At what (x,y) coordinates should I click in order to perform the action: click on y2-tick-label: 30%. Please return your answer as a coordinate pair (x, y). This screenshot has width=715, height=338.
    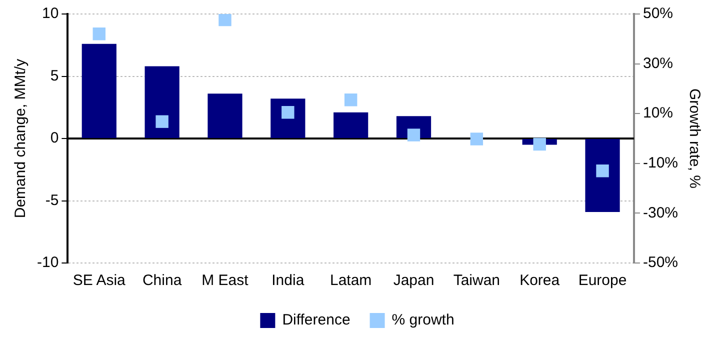
    Looking at the image, I should click on (658, 63).